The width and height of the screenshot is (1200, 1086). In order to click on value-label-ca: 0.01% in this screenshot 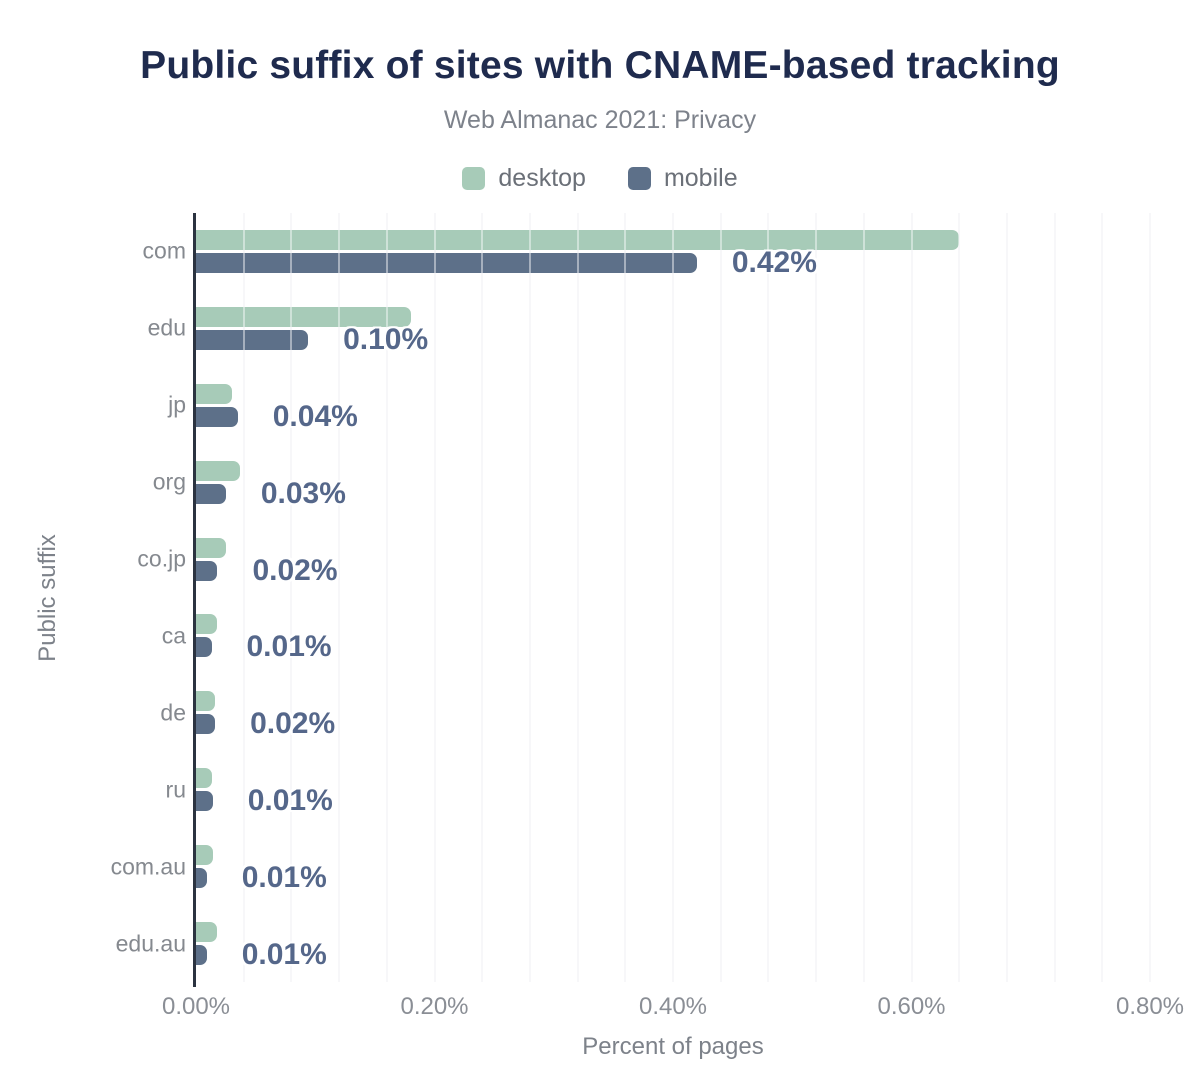, I will do `click(289, 647)`.